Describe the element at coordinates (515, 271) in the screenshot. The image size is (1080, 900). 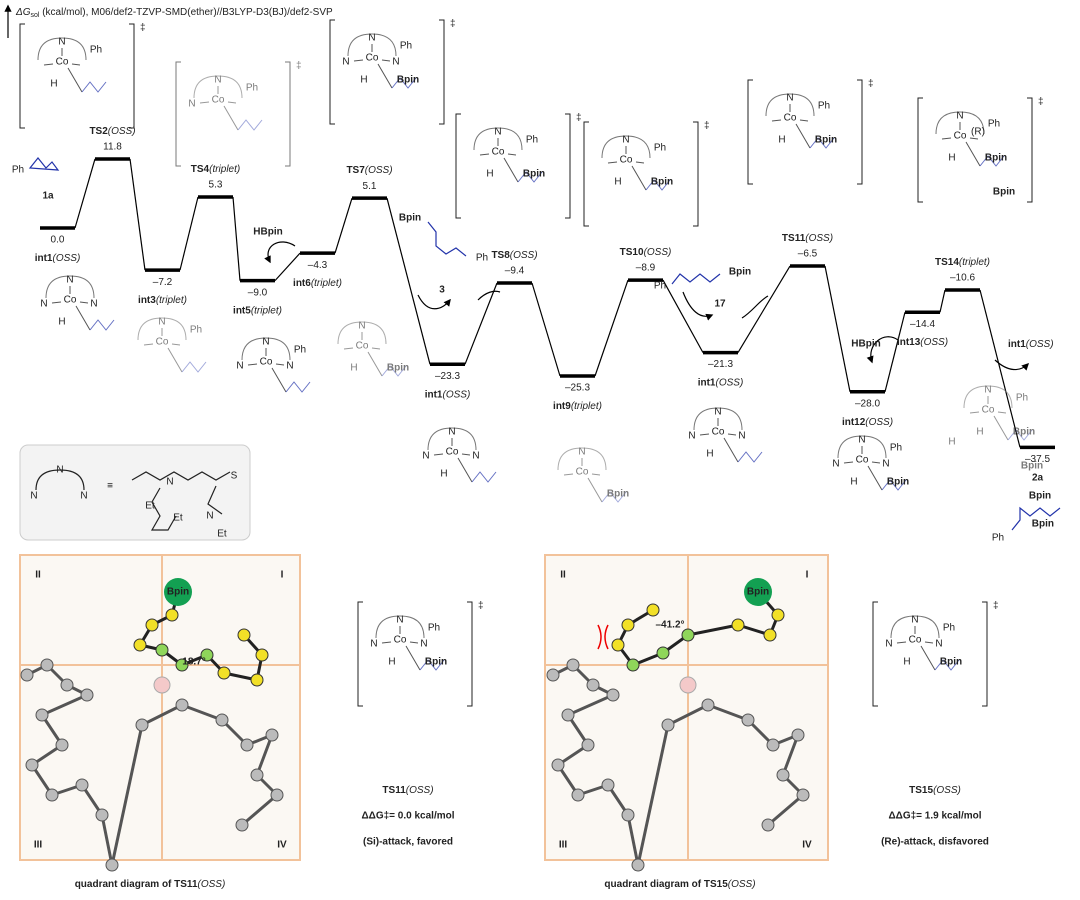
I see `energy-label: –9.4` at that location.